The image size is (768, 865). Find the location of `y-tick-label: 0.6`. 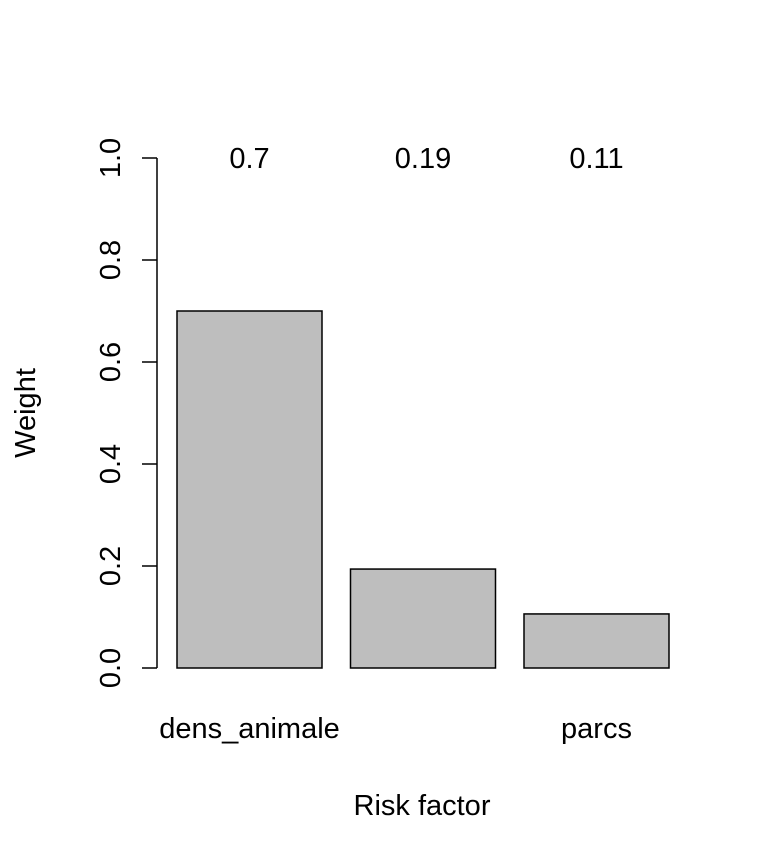

y-tick-label: 0.6 is located at coordinates (111, 362).